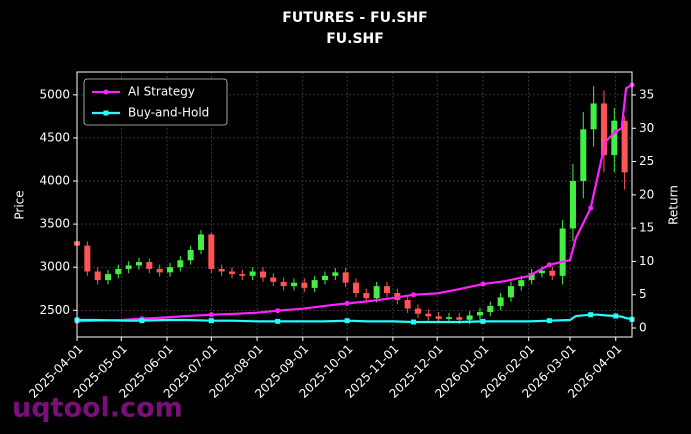 This screenshot has height=434, width=691. I want to click on y-tick-label: 4500, so click(54, 137).